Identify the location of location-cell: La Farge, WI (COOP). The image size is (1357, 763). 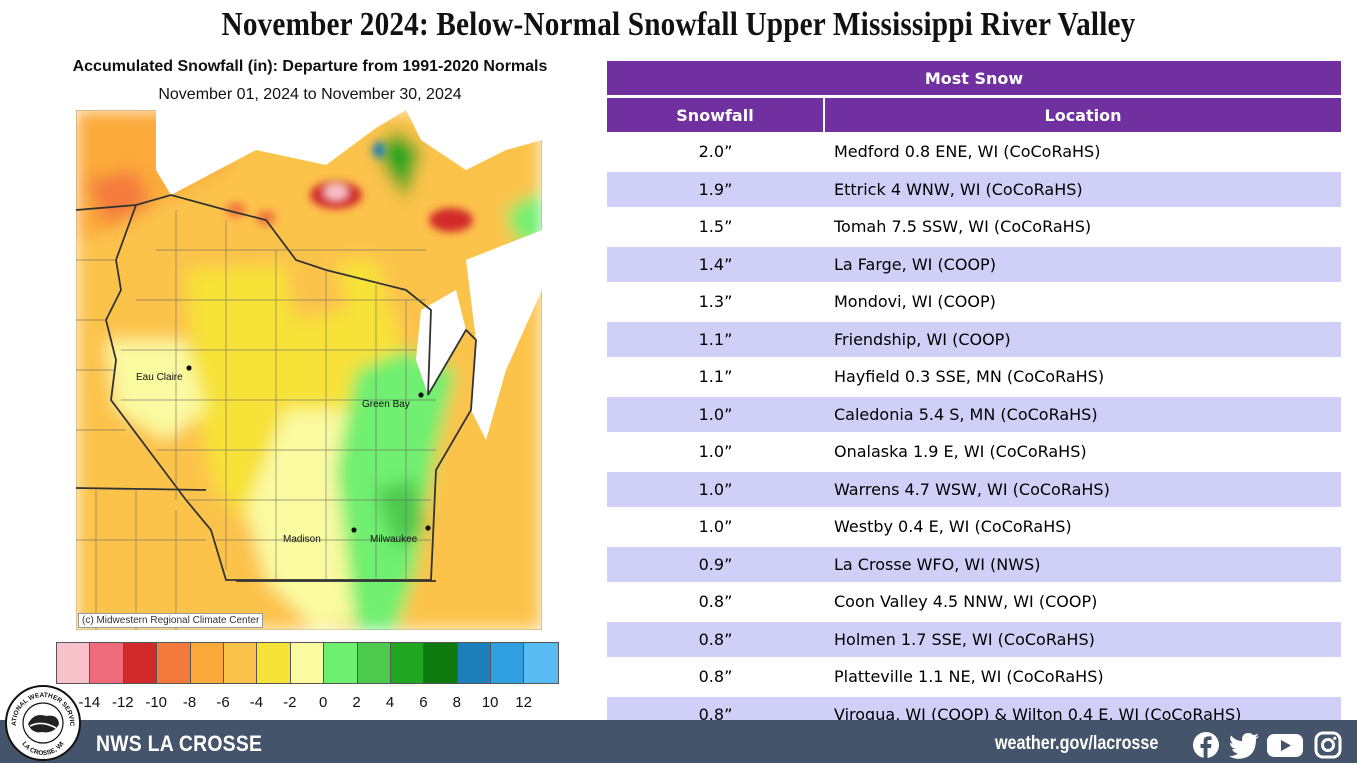
(1082, 263).